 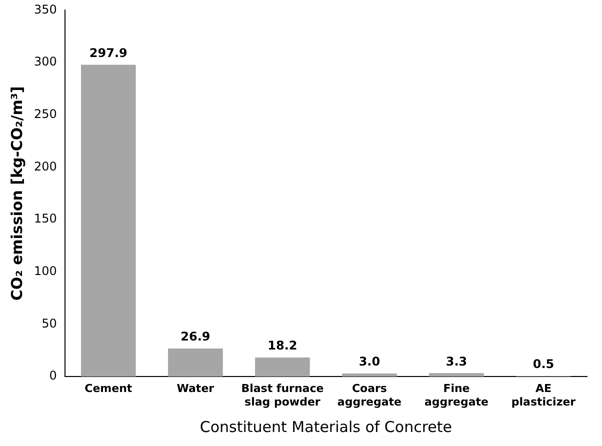 I want to click on y-tick-label: 350, so click(x=45, y=9).